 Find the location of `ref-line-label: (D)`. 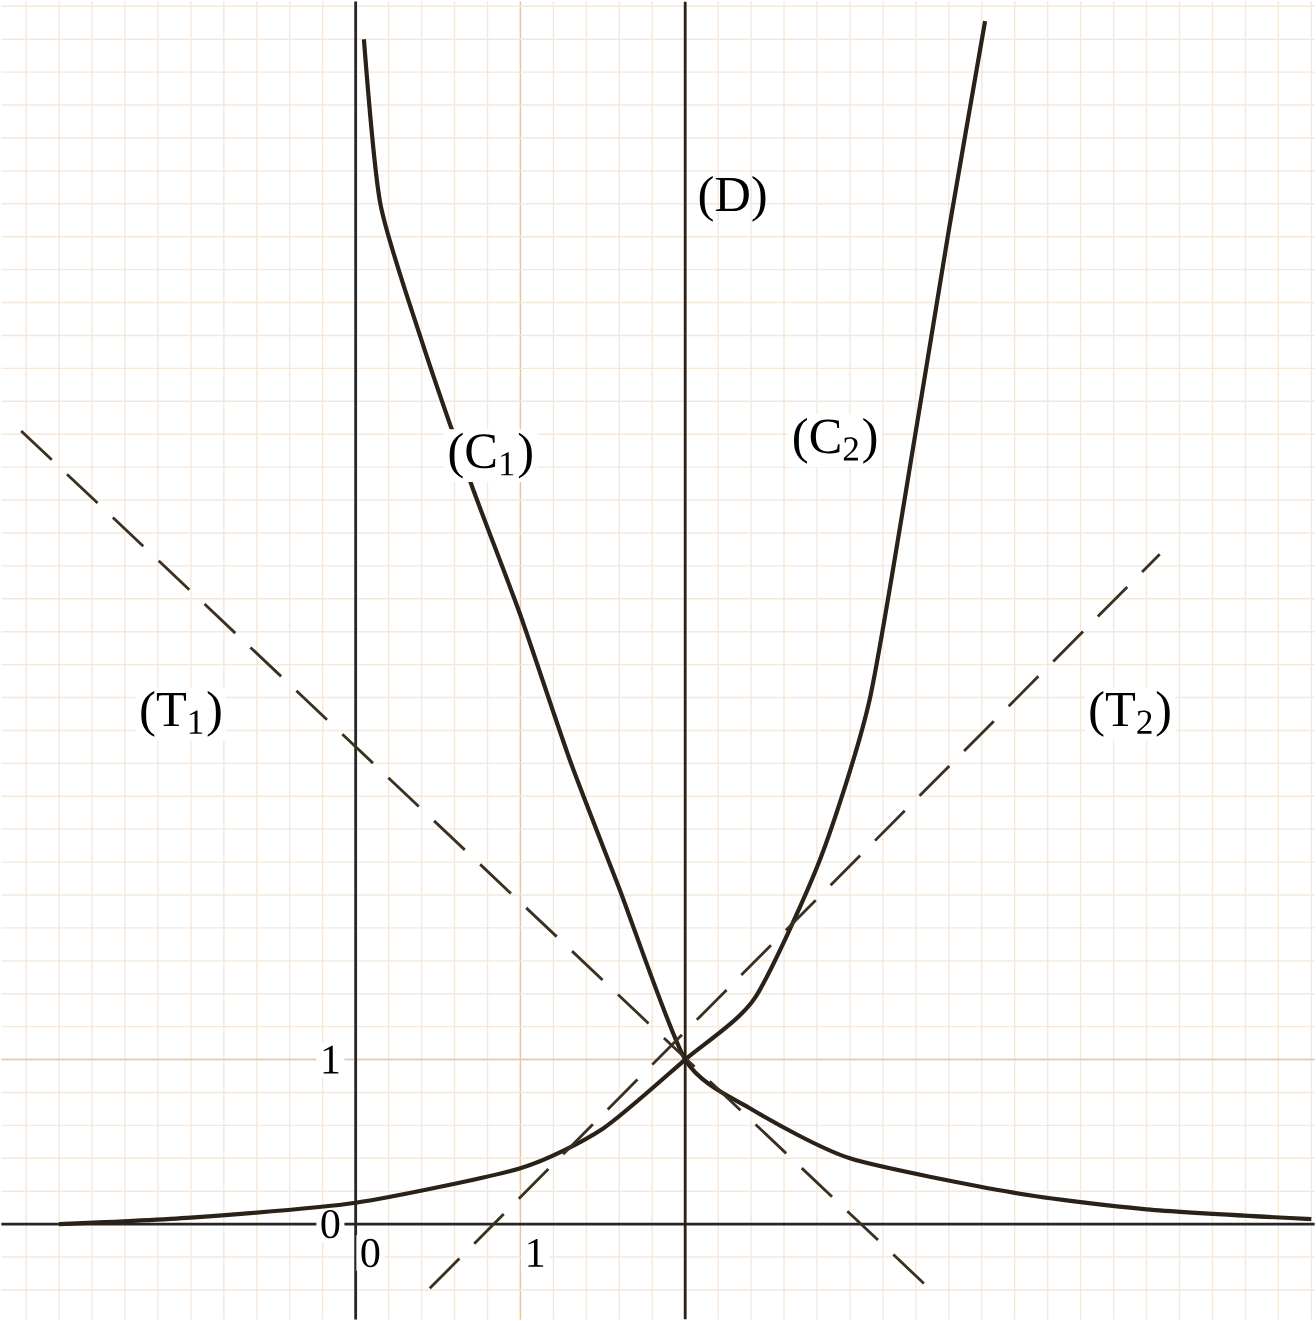

ref-line-label: (D) is located at coordinates (732, 198).